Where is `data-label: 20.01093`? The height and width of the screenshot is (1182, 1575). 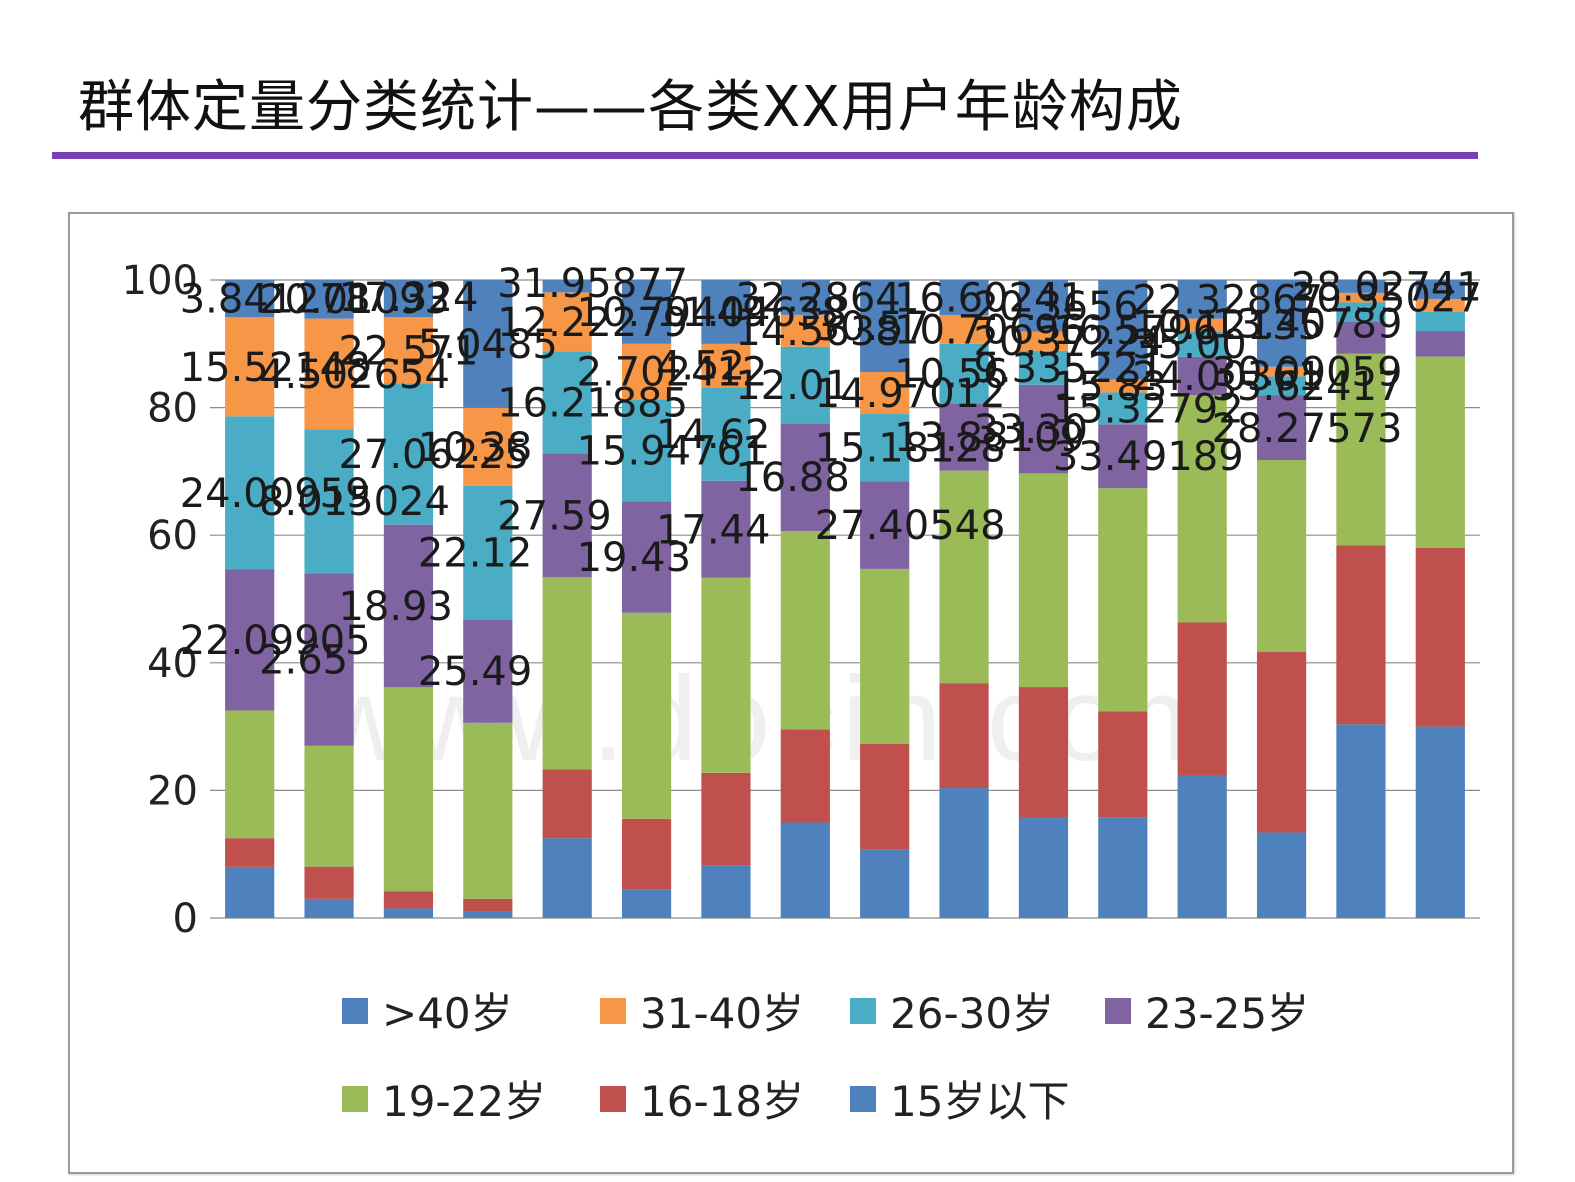 data-label: 20.01093 is located at coordinates (354, 300).